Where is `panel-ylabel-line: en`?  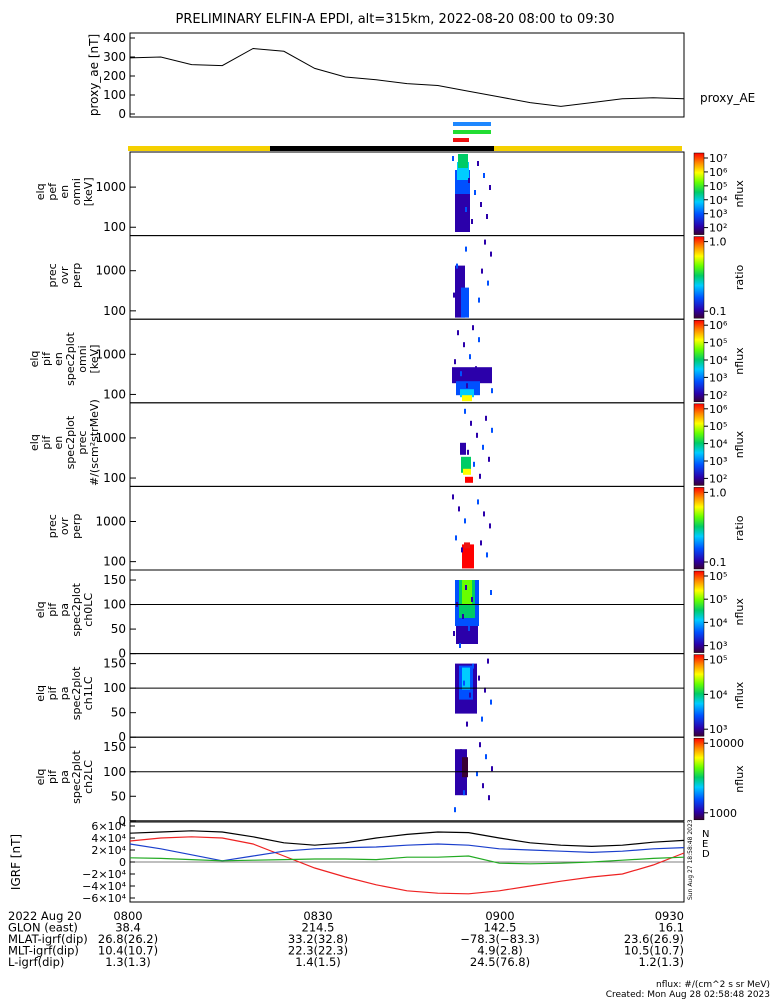
panel-ylabel-line: en is located at coordinates (58, 443).